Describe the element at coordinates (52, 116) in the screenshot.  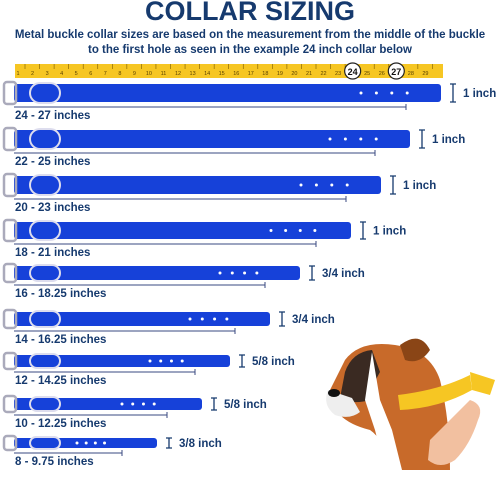
I see `collar-size: 24 - 27 inches` at that location.